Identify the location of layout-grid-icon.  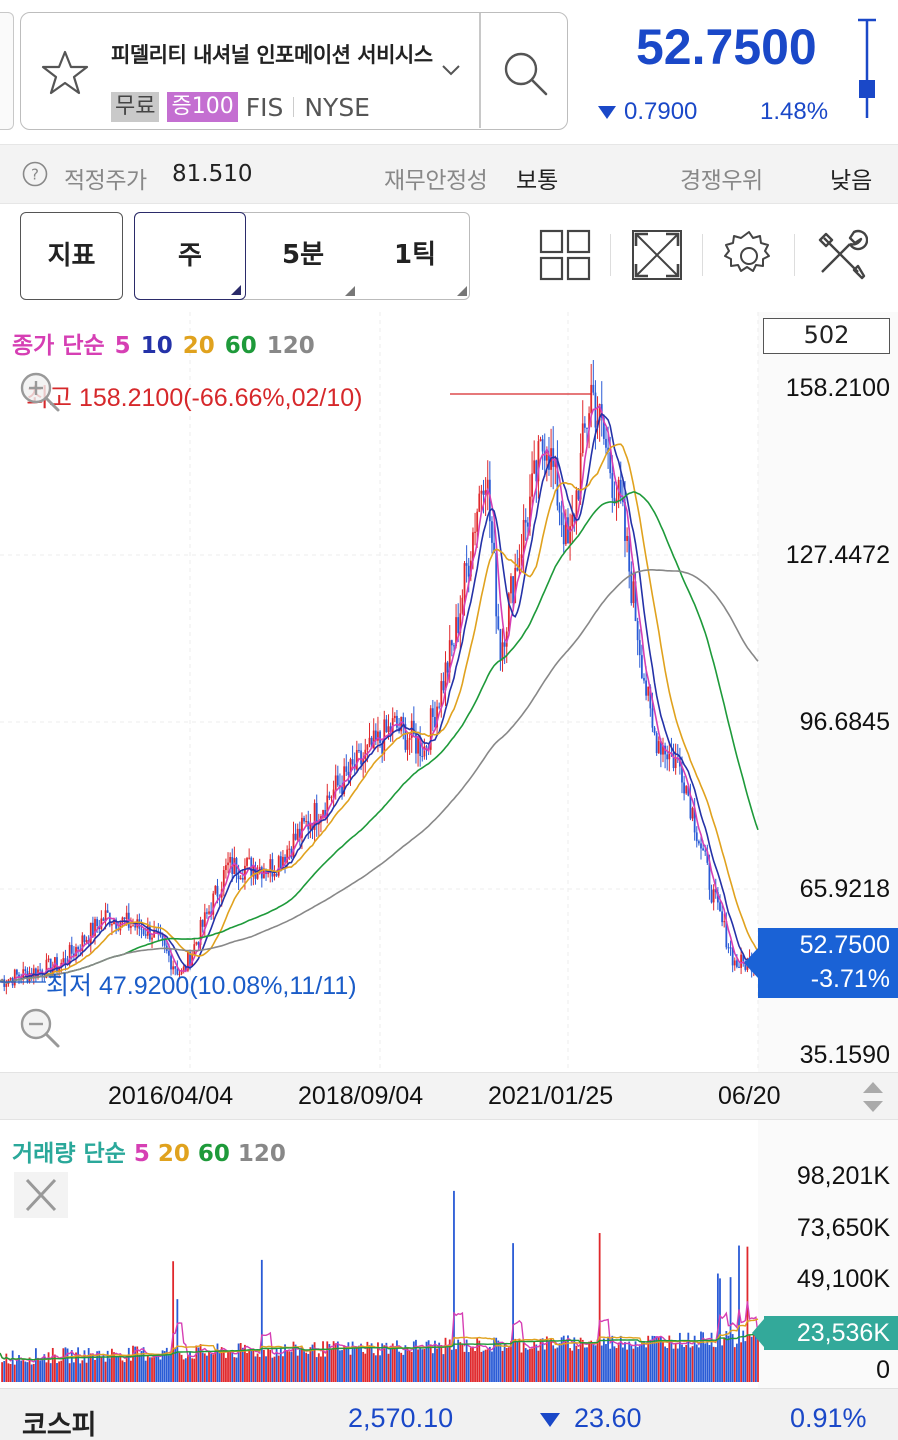
(565, 255).